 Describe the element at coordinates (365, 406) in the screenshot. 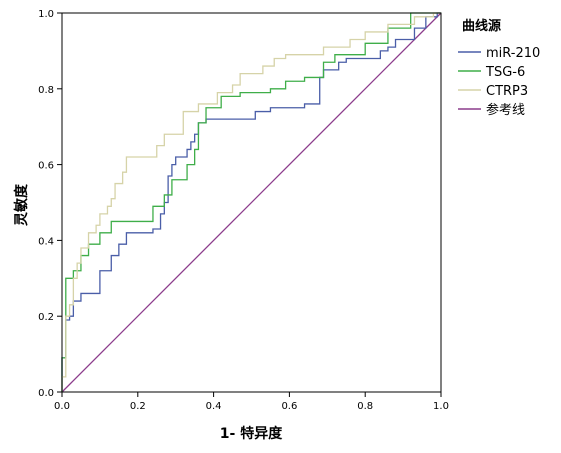

I see `x-tick-label: 0.8` at that location.